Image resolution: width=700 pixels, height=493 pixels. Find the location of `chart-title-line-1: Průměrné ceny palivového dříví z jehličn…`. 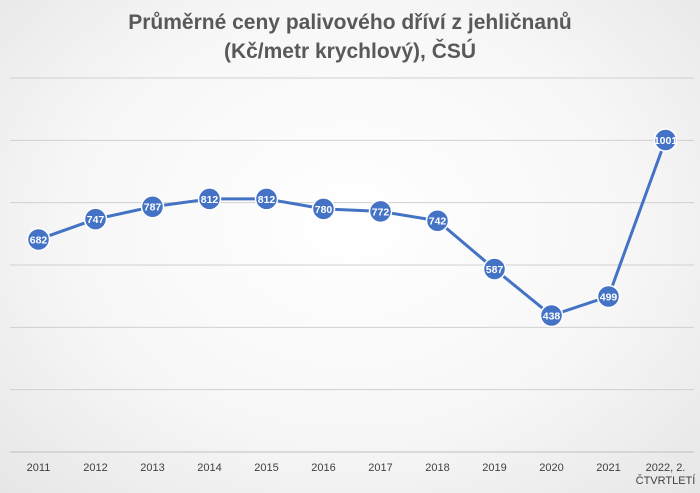

chart-title-line-1: Průměrné ceny palivového dříví z jehličn… is located at coordinates (350, 22).